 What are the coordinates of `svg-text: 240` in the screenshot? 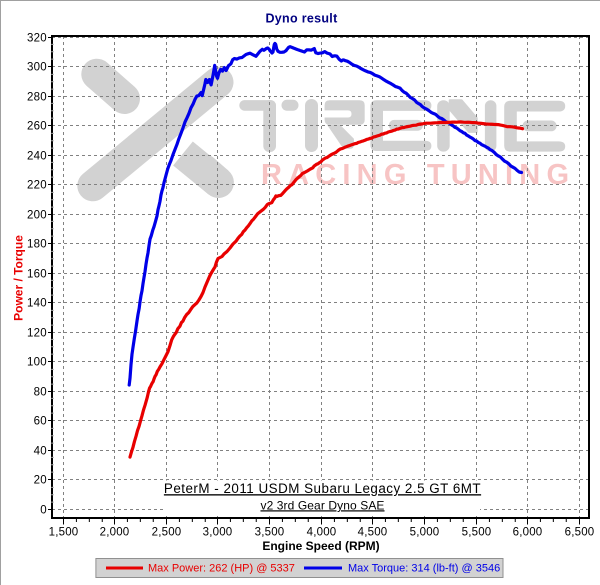 It's located at (37, 157).